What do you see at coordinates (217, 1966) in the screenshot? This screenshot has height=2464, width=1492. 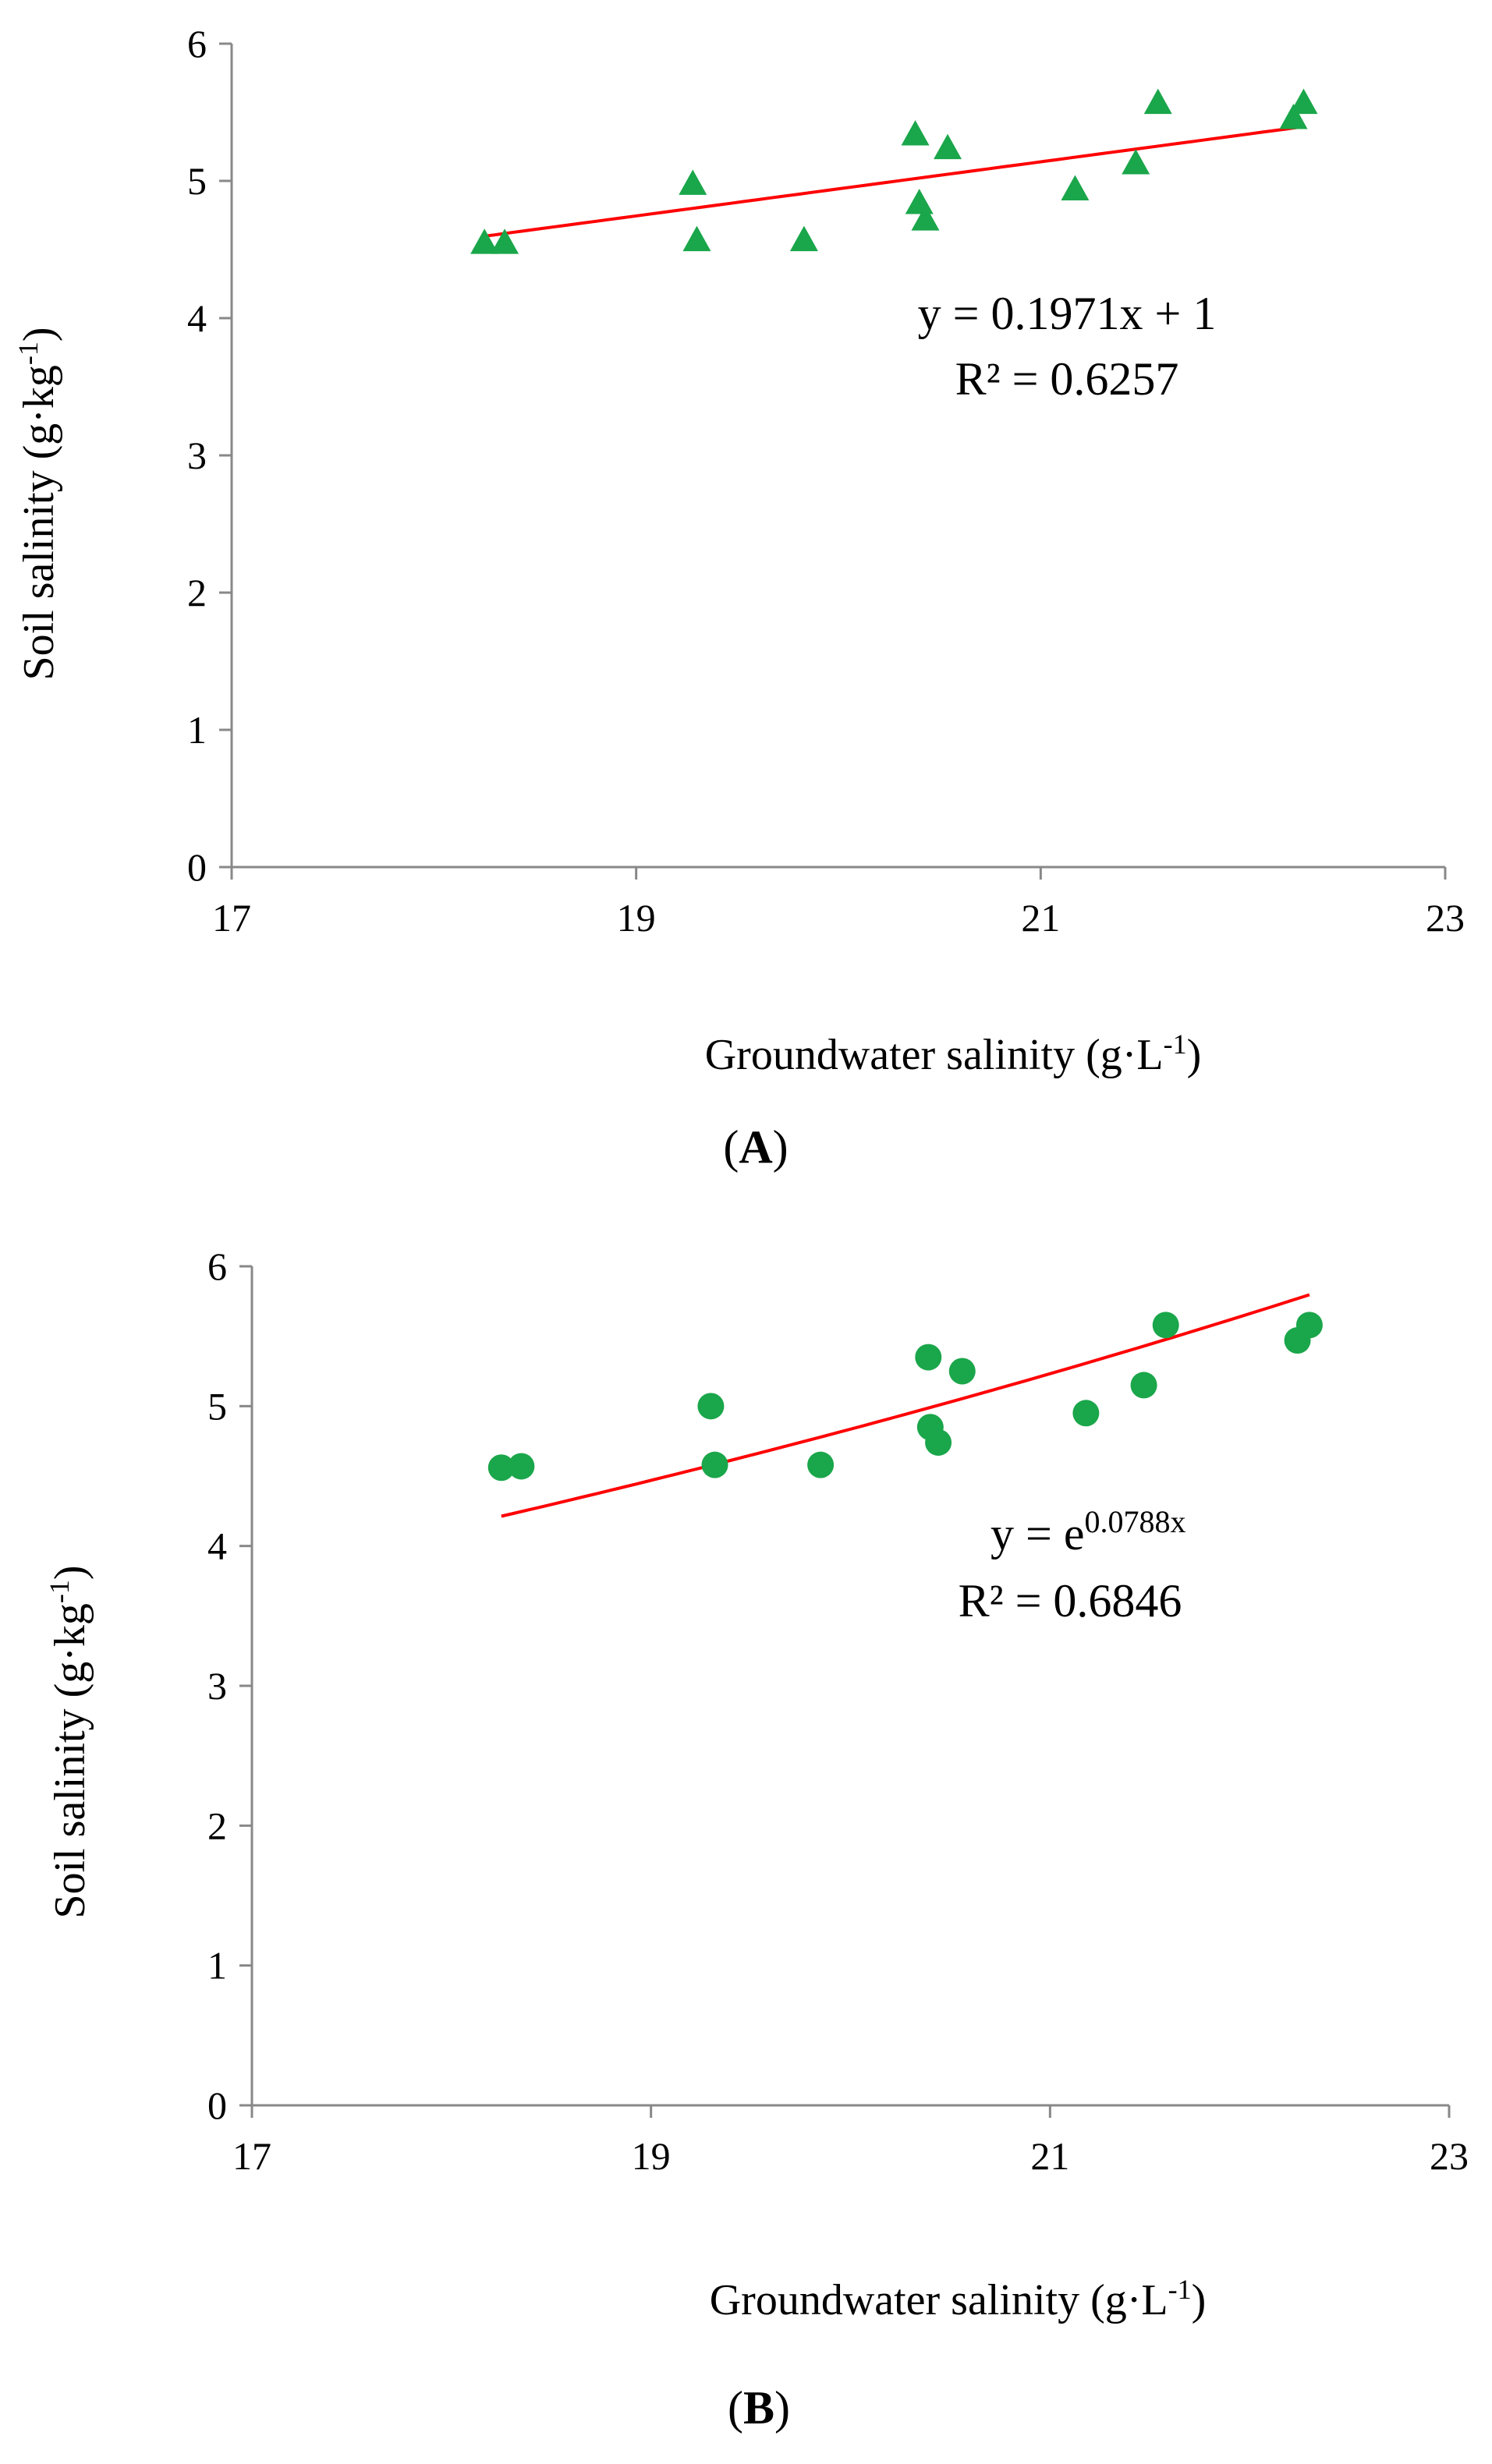 I see `chart-b-y-tick-label: 1` at bounding box center [217, 1966].